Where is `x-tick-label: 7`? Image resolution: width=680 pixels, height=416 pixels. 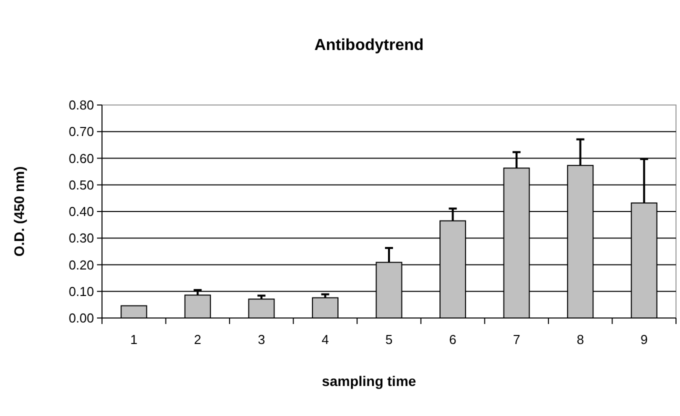
x-tick-label: 7 is located at coordinates (516, 339).